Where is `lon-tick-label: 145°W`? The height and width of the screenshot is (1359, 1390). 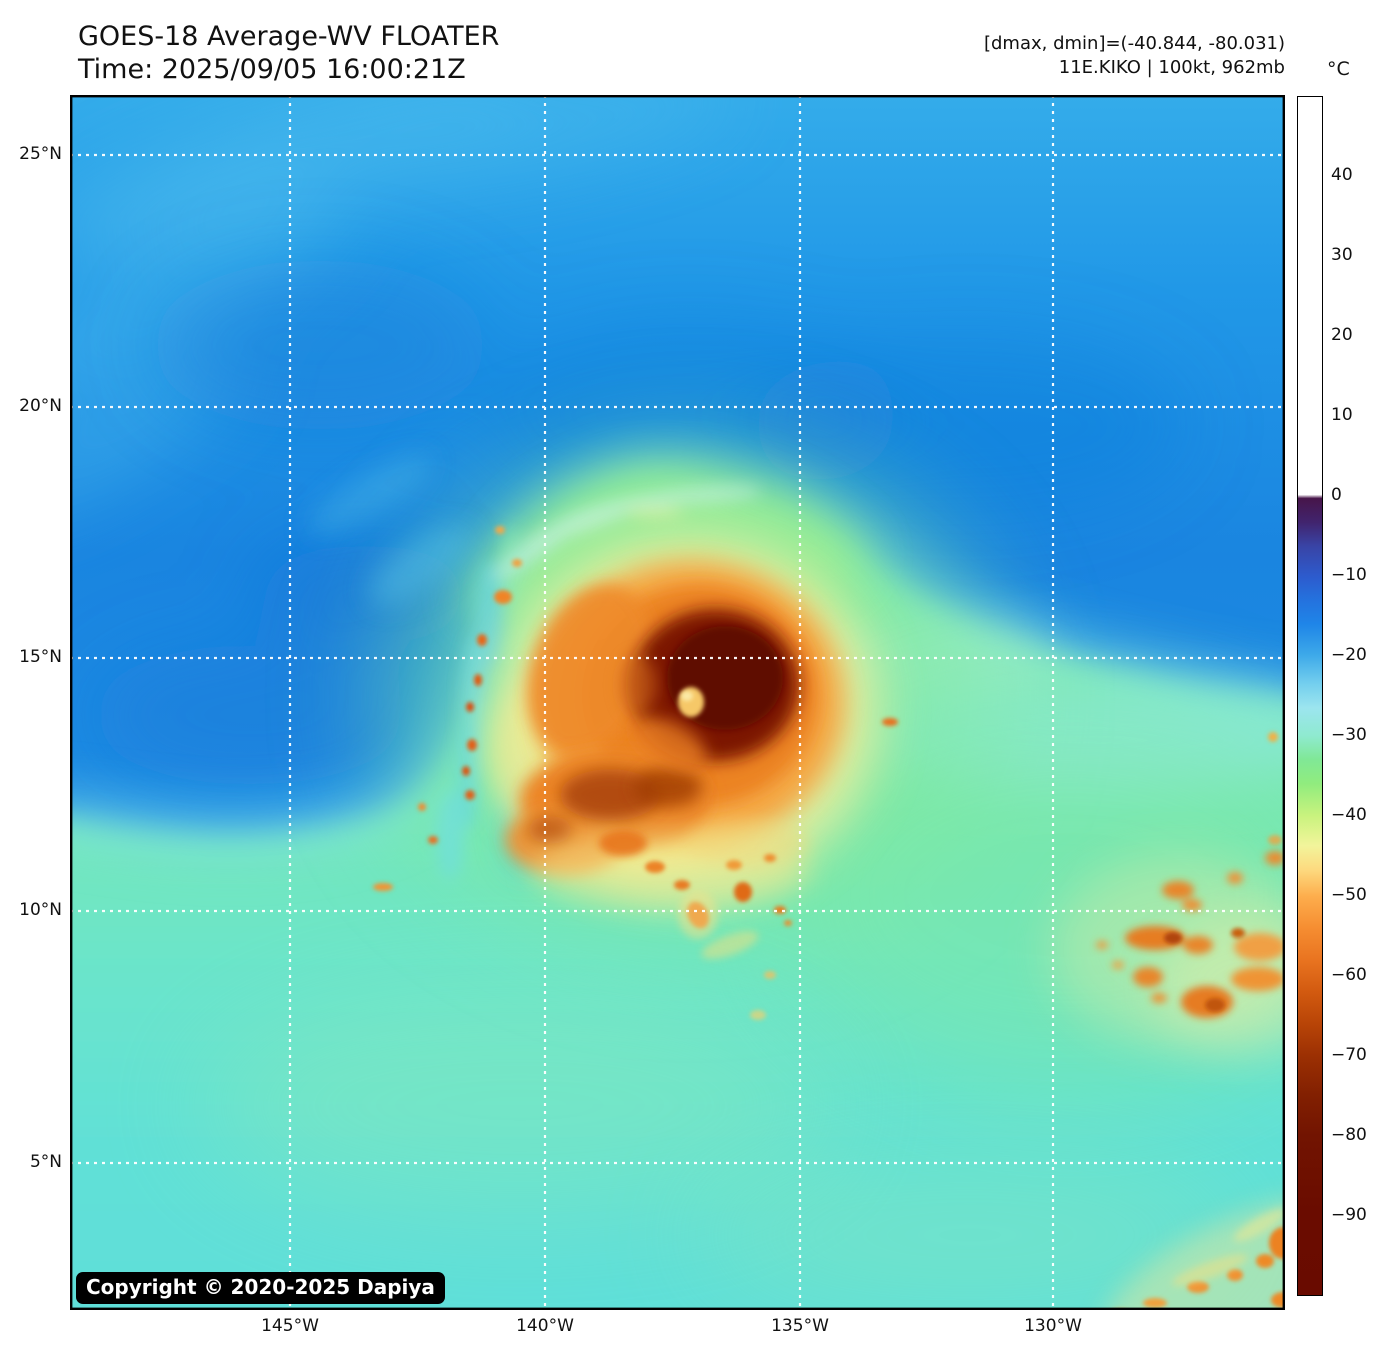 lon-tick-label: 145°W is located at coordinates (290, 1326).